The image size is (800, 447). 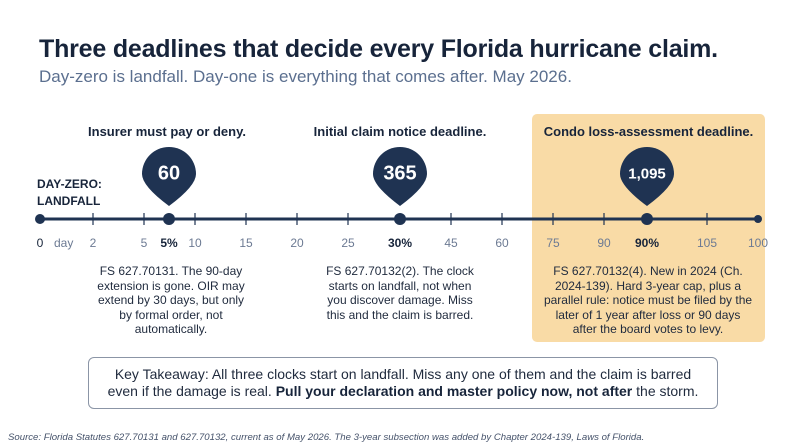 What do you see at coordinates (758, 219) in the screenshot?
I see `axis-end-dot` at bounding box center [758, 219].